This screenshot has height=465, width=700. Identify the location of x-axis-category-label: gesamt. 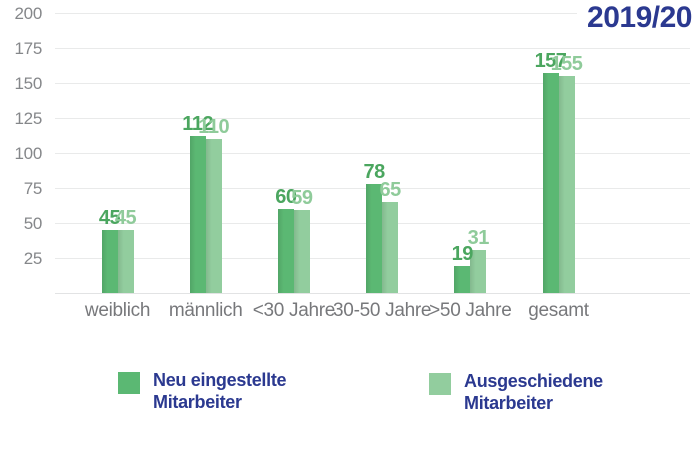
(558, 310).